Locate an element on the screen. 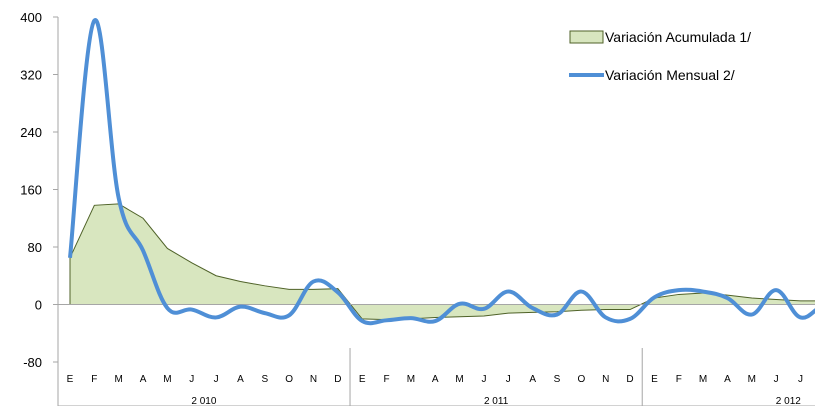  y-tick-label: 320 is located at coordinates (31, 75).